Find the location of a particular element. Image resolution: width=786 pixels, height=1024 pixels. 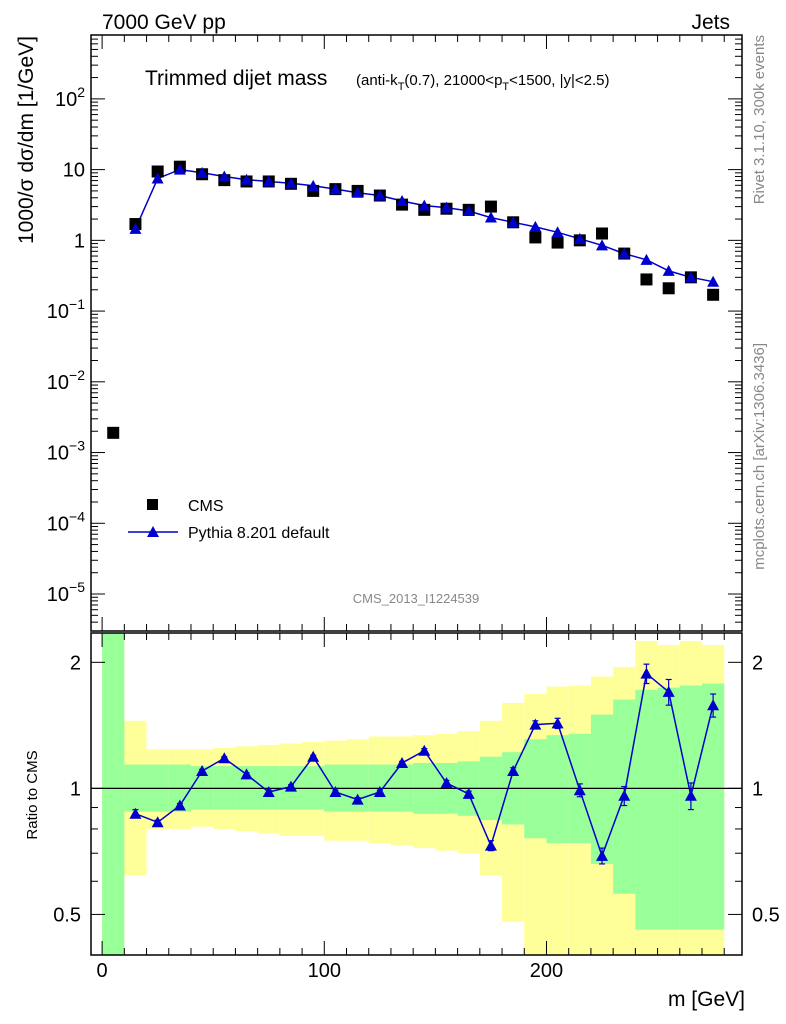

main-y-tick-label: 10⁻⁵ is located at coordinates (66, 592).